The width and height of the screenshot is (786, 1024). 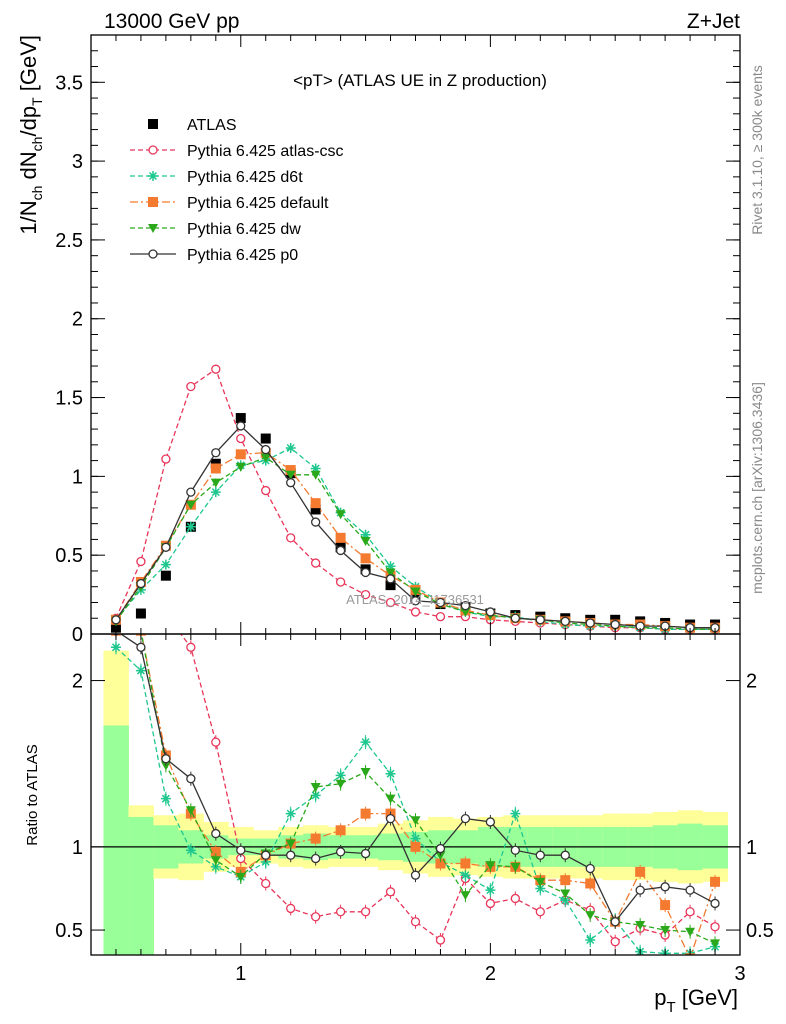 What do you see at coordinates (37, 101) in the screenshot?
I see `y-axis-label-part: T` at bounding box center [37, 101].